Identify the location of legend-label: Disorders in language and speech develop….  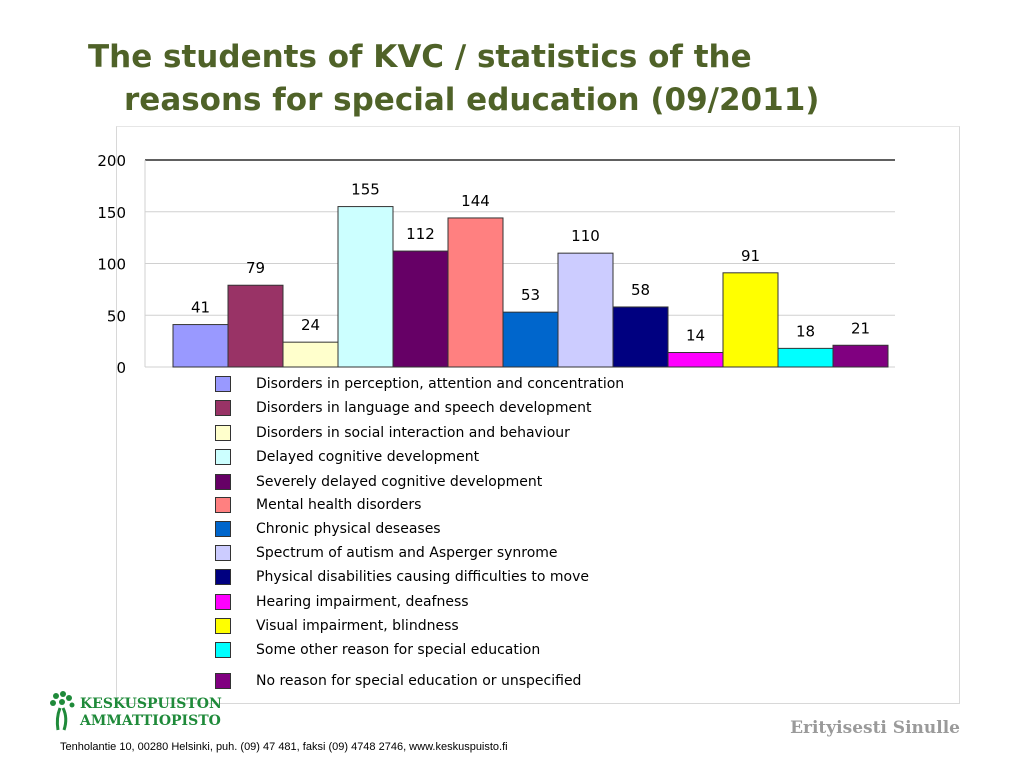
(424, 408).